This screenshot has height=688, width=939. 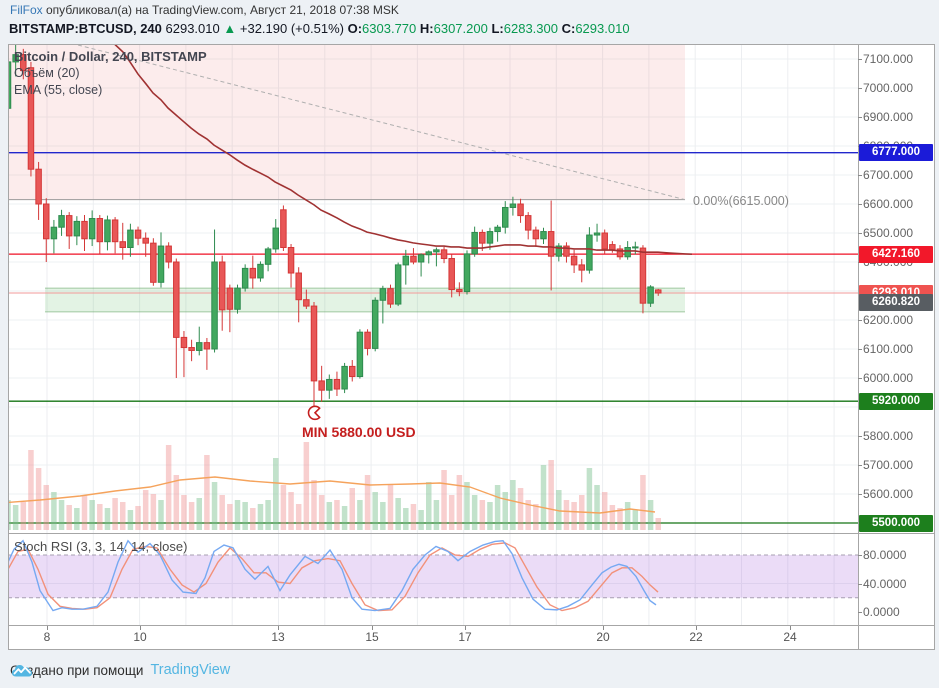 I want to click on price-tick-label: 6900.000, so click(x=888, y=117).